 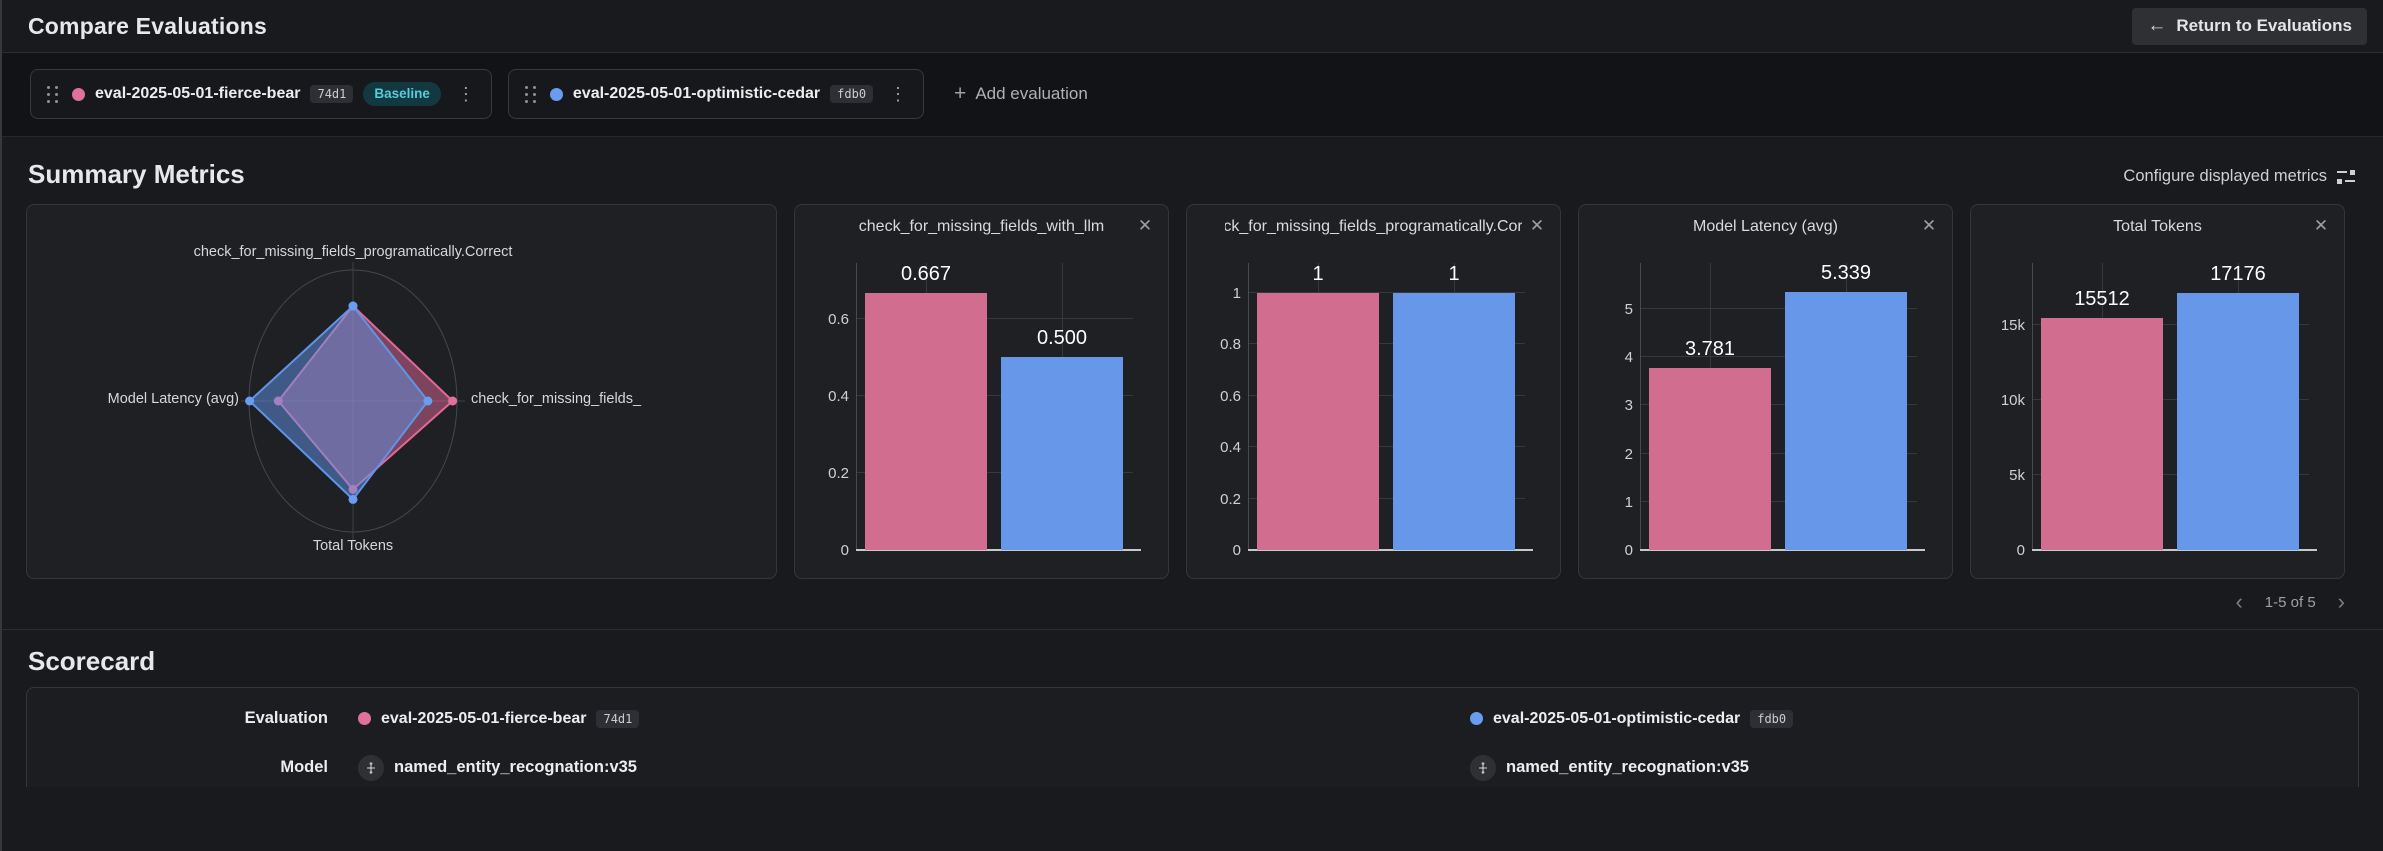 What do you see at coordinates (2157, 25) in the screenshot?
I see `back-arrow-icon: ←` at bounding box center [2157, 25].